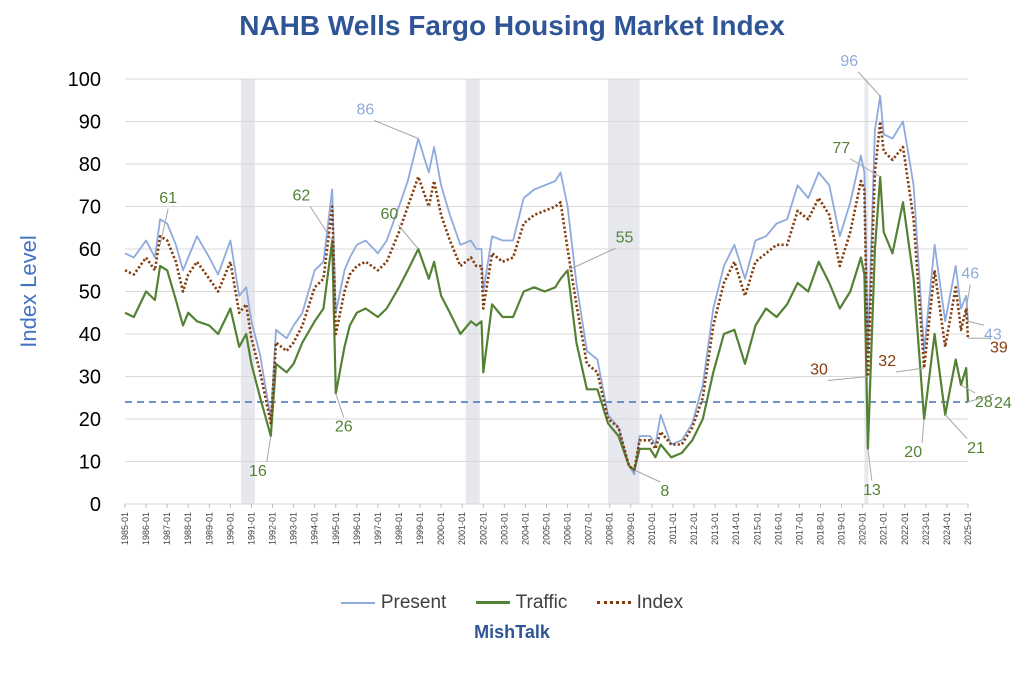 This screenshot has height=677, width=1024. I want to click on x-tick-label: 1990-01, so click(230, 528).